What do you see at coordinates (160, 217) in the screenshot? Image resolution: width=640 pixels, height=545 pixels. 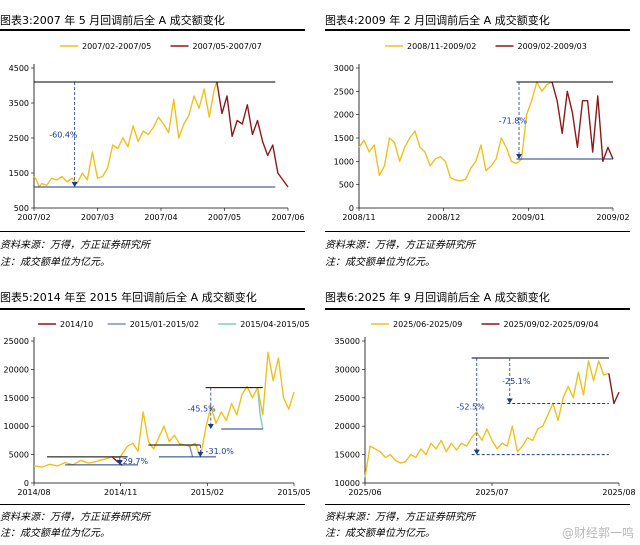 I see `x-tick-label: 2007/04` at bounding box center [160, 217].